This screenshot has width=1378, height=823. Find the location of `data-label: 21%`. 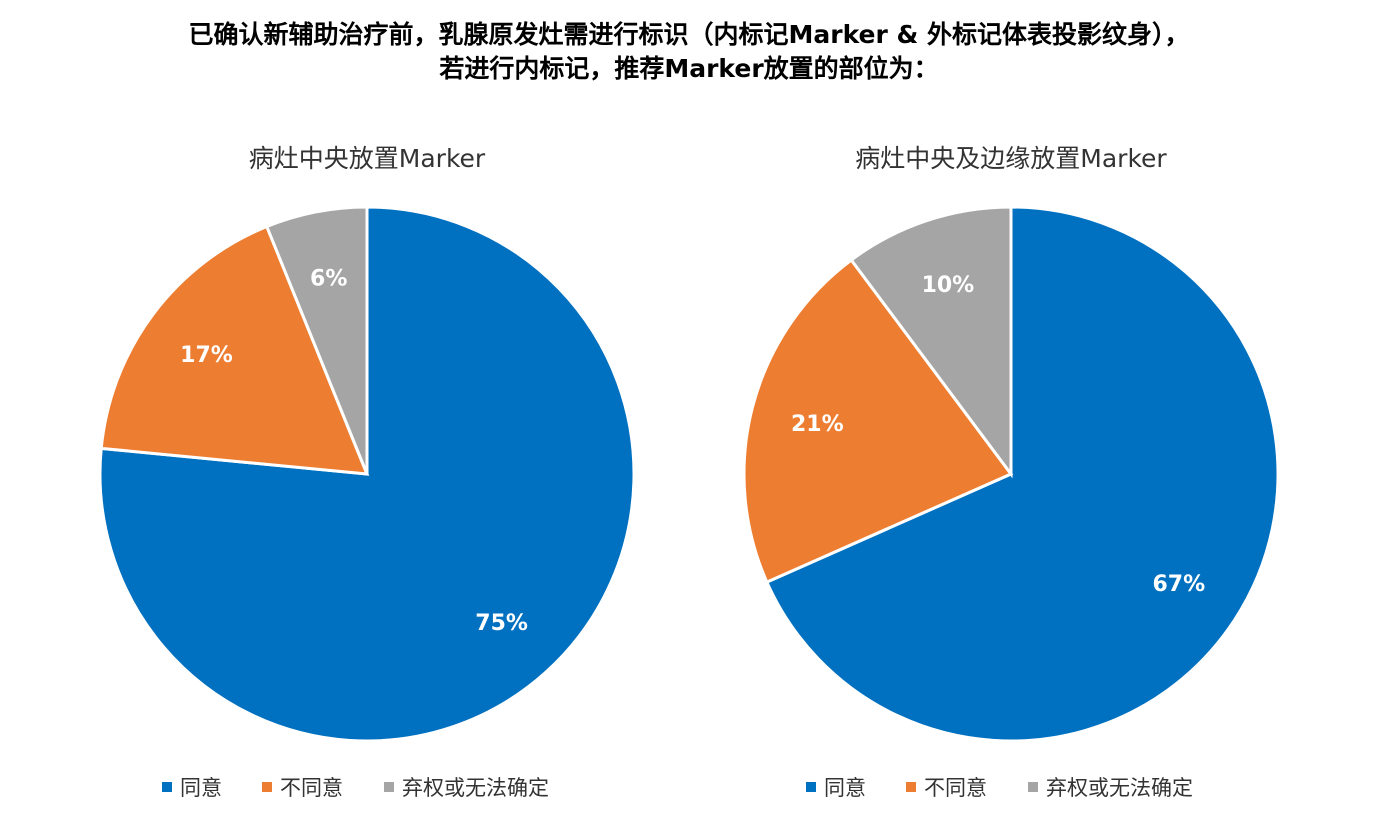

data-label: 21% is located at coordinates (817, 424).